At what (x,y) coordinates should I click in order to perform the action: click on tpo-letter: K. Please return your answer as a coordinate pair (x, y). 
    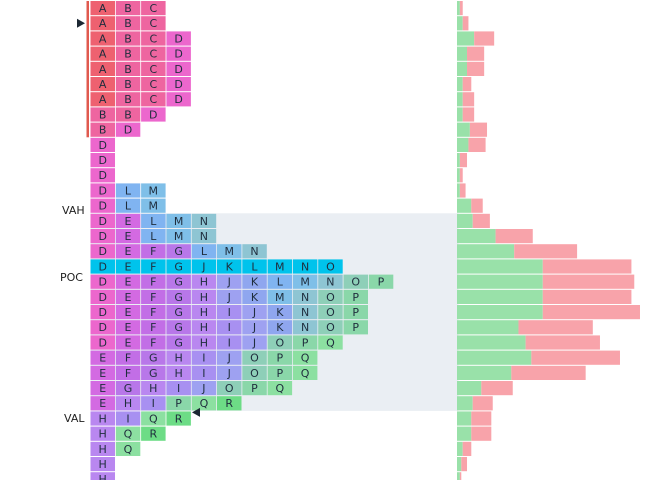
    Looking at the image, I should click on (255, 282).